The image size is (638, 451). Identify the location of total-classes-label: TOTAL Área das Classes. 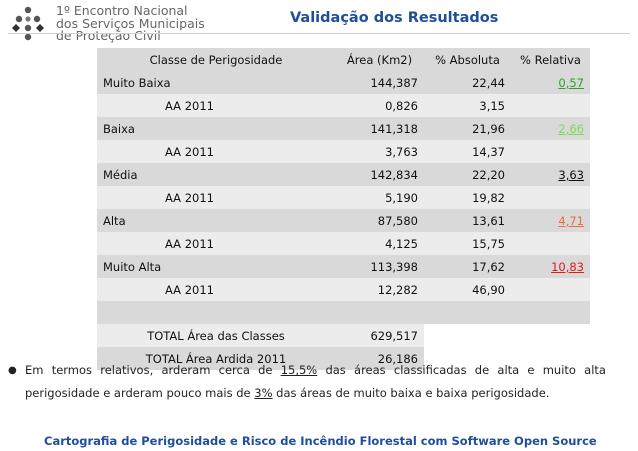
(216, 335).